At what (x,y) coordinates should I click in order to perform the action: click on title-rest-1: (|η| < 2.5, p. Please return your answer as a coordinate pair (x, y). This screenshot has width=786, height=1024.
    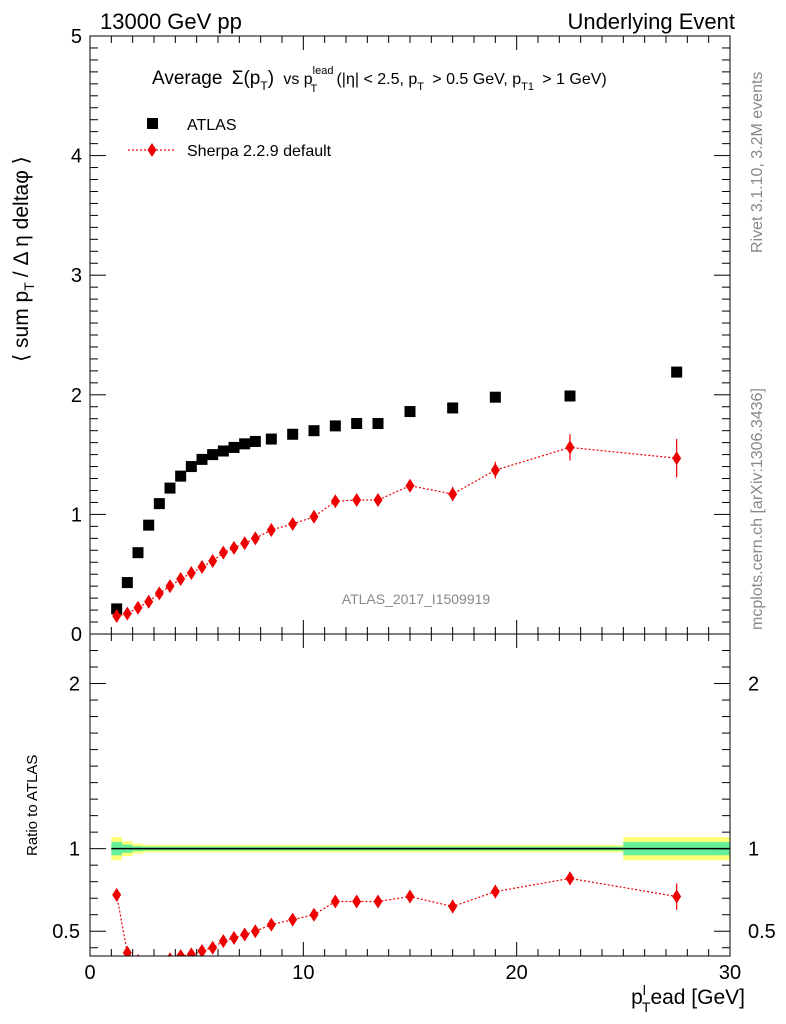
    Looking at the image, I should click on (376, 79).